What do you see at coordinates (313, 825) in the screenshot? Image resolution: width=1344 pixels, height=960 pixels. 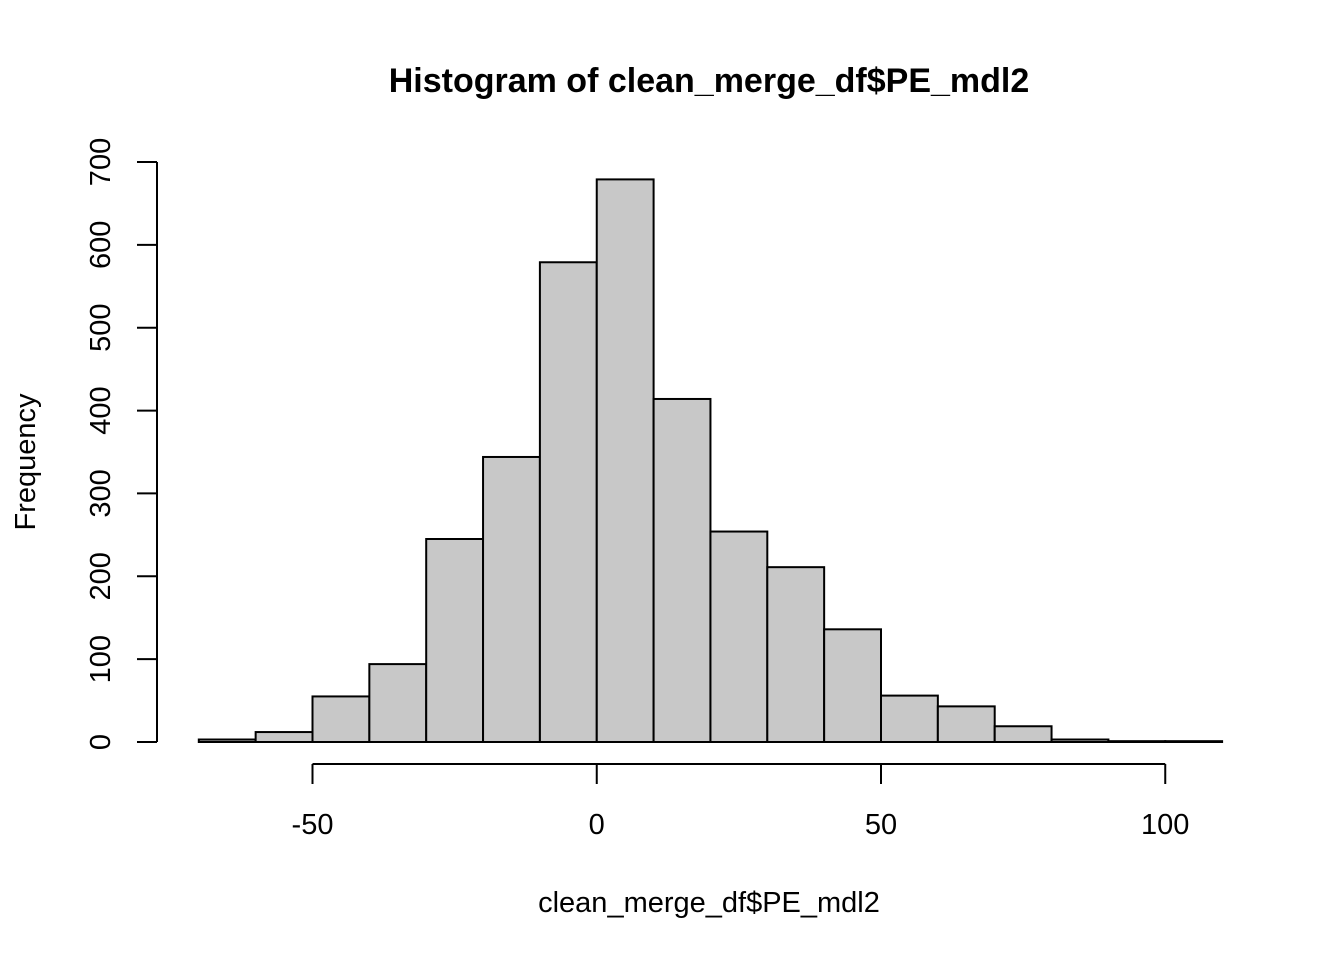 I see `x-tick-label: -50` at bounding box center [313, 825].